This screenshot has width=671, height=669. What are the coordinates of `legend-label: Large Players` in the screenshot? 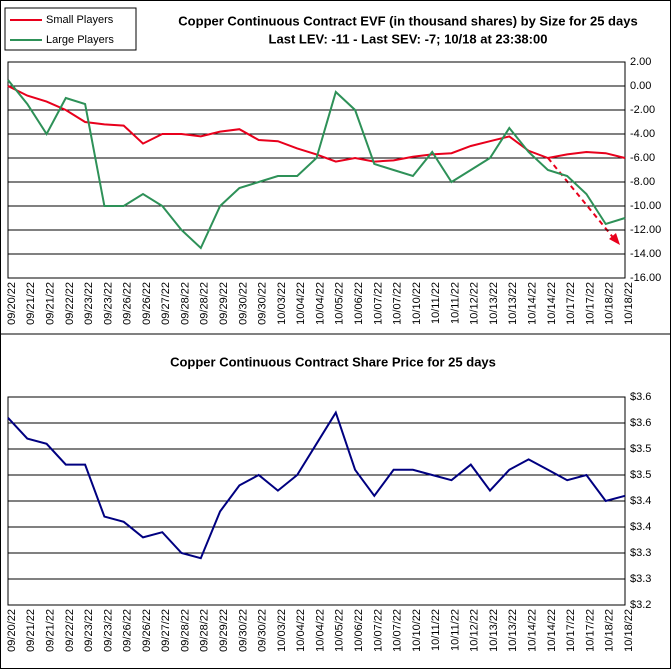 It's located at (80, 40).